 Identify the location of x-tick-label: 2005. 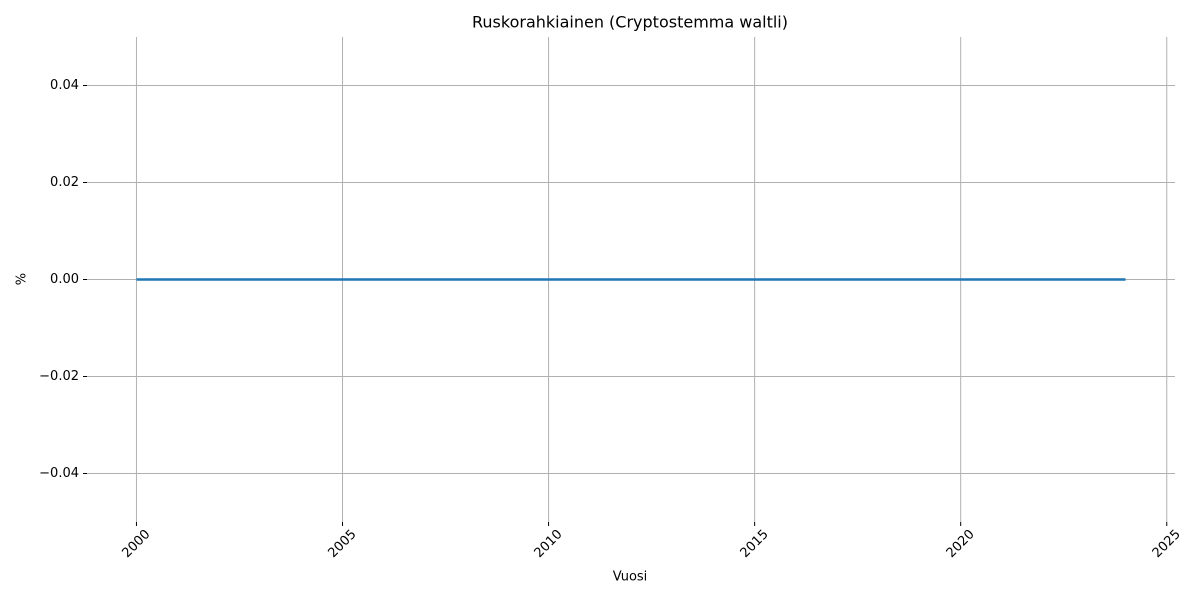
(343, 544).